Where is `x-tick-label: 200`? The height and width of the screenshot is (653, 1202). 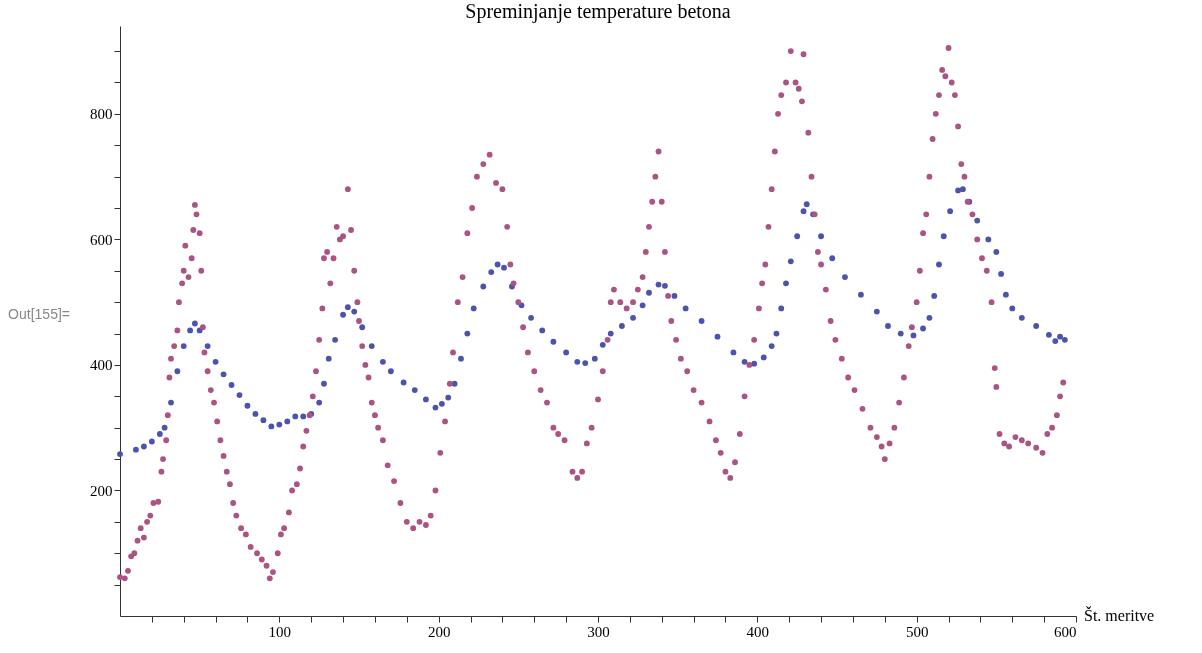
x-tick-label: 200 is located at coordinates (439, 631).